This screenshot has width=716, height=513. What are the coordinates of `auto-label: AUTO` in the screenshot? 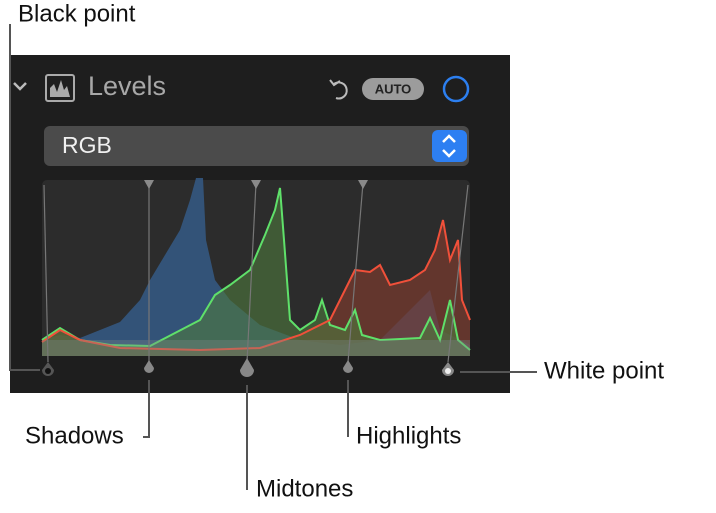 It's located at (393, 88).